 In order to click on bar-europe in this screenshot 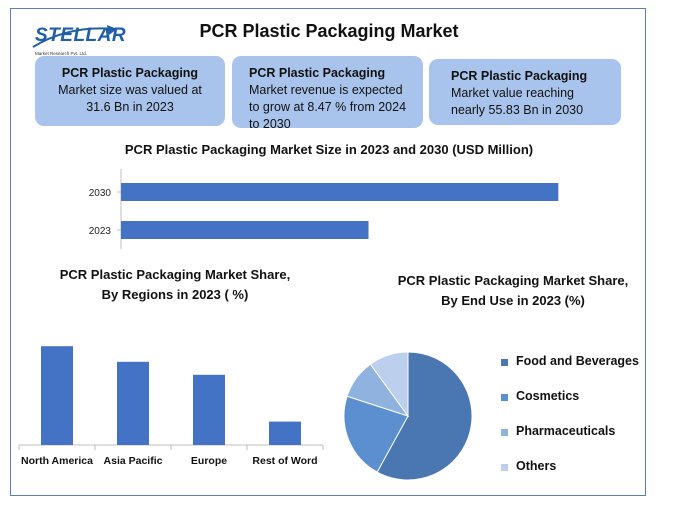, I will do `click(209, 409)`.